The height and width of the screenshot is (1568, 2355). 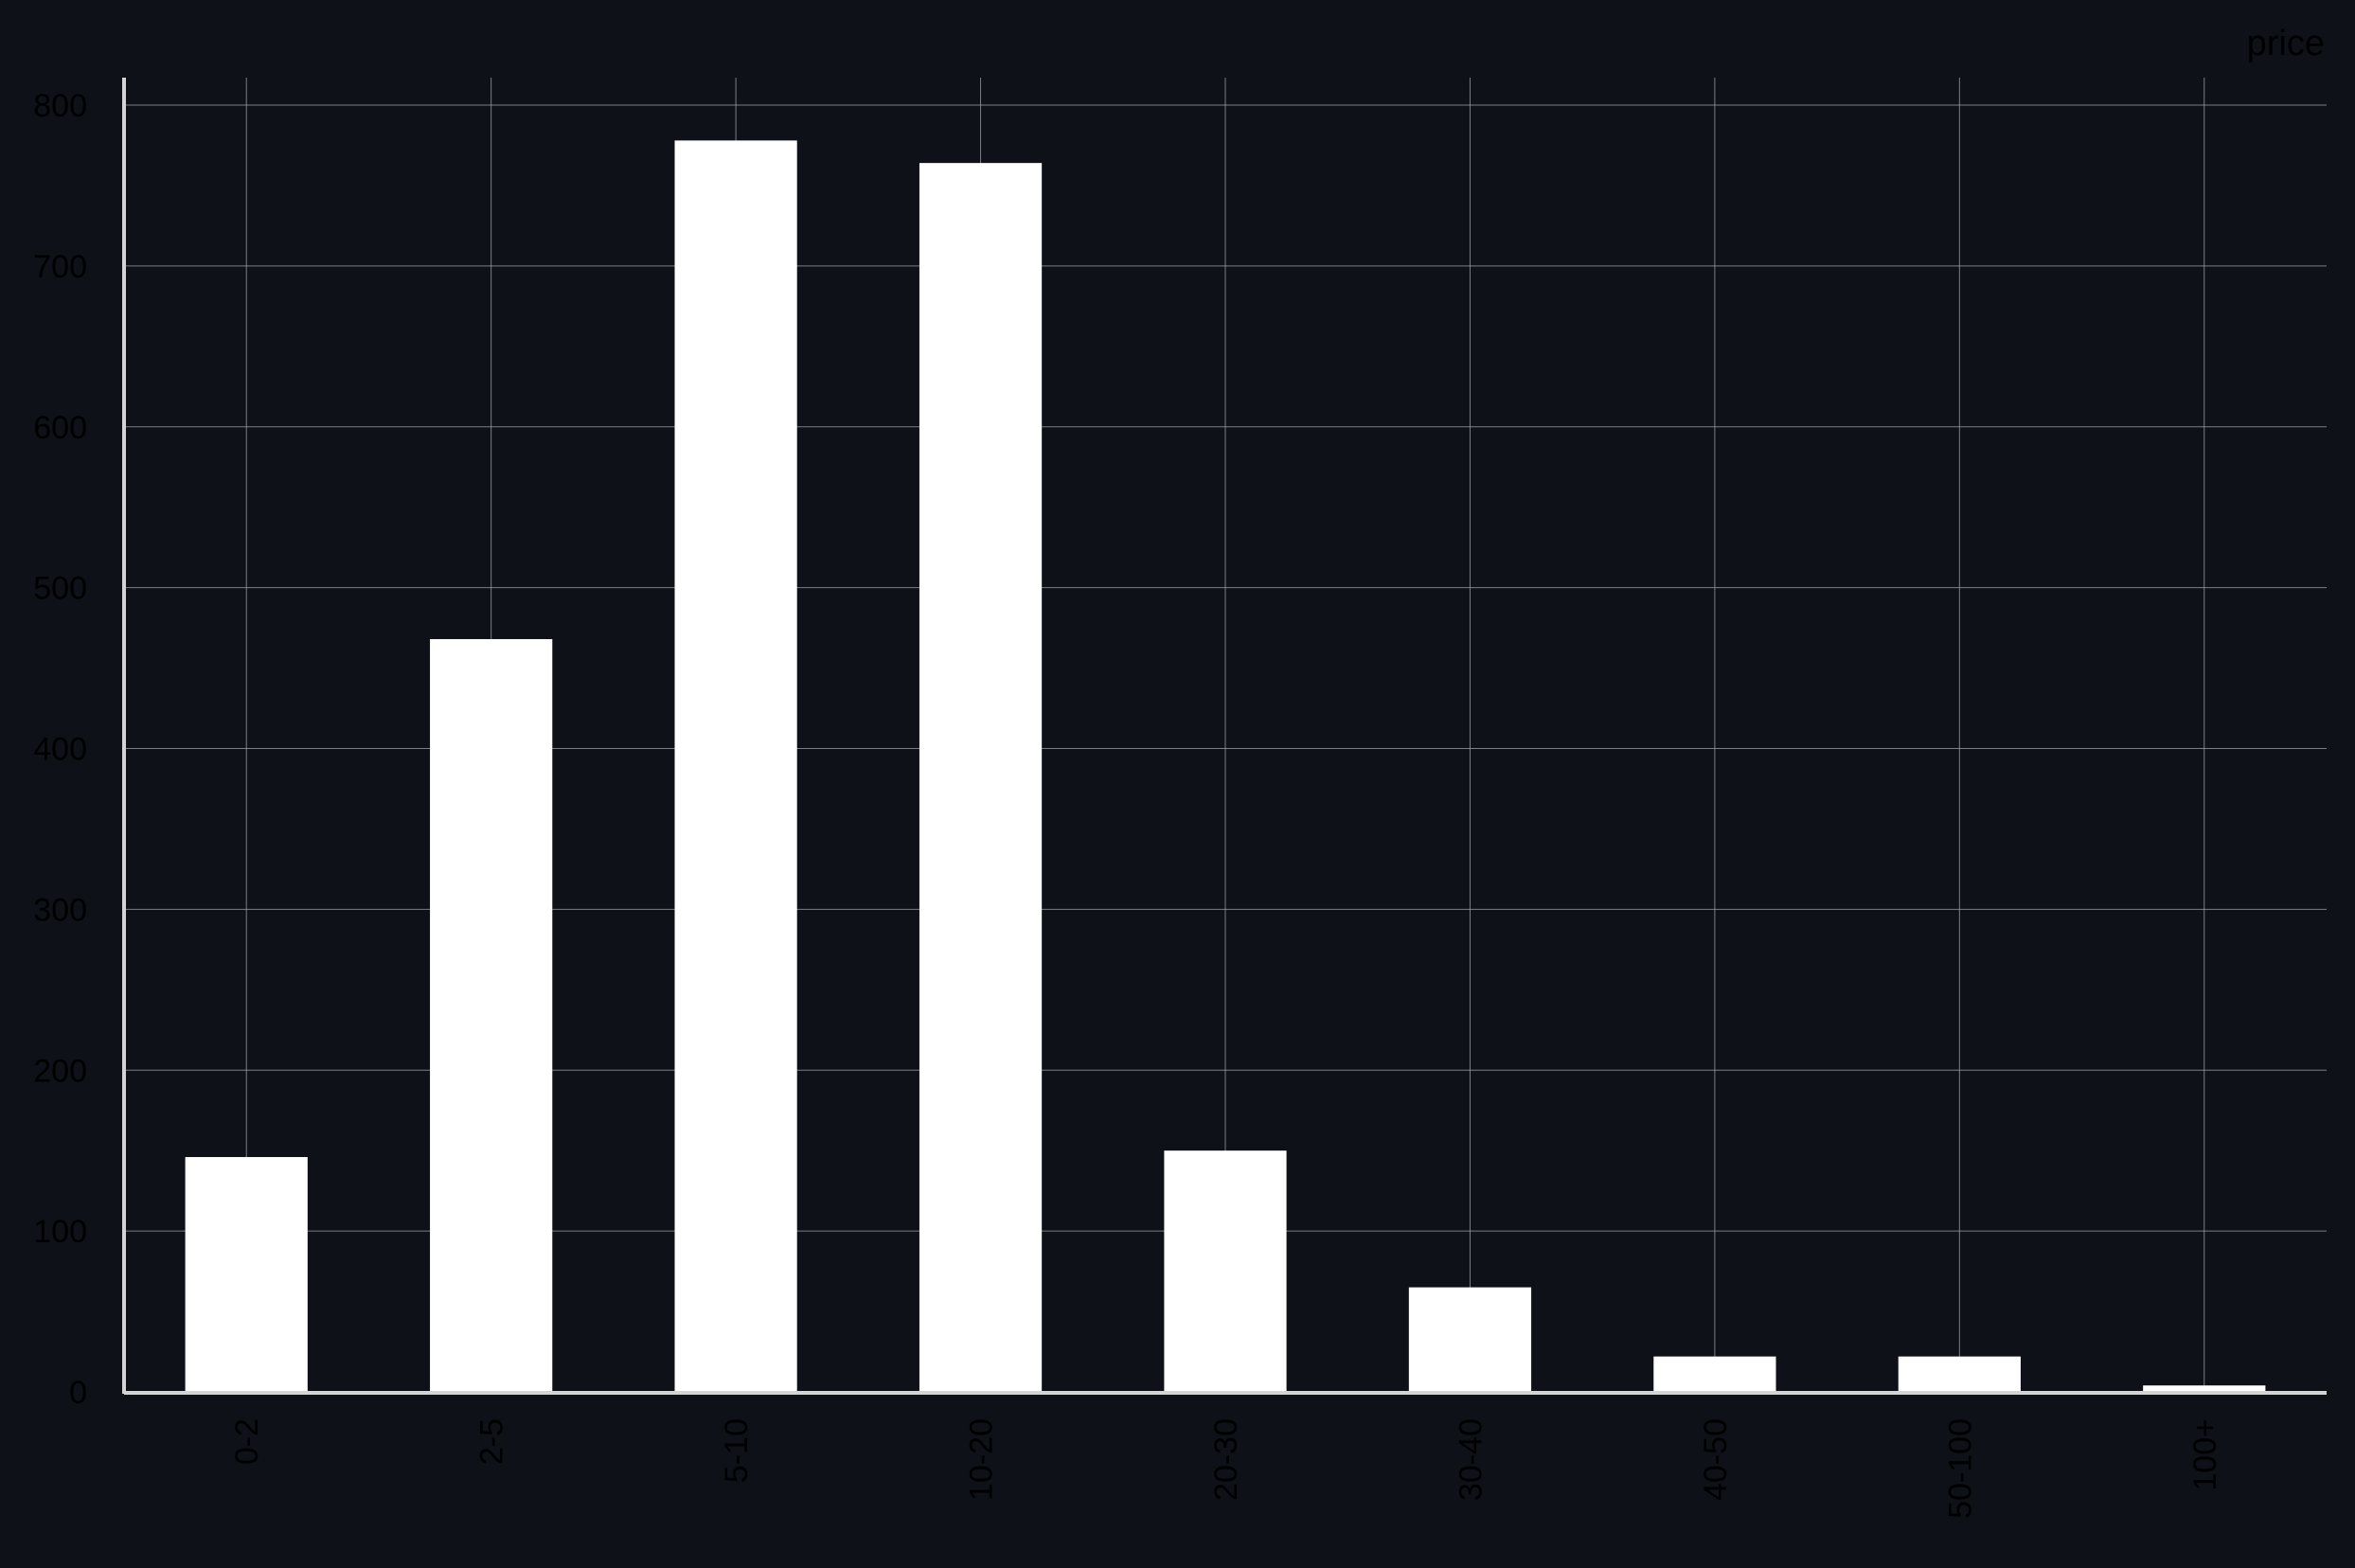 What do you see at coordinates (60, 106) in the screenshot?
I see `y-tick-label: 800` at bounding box center [60, 106].